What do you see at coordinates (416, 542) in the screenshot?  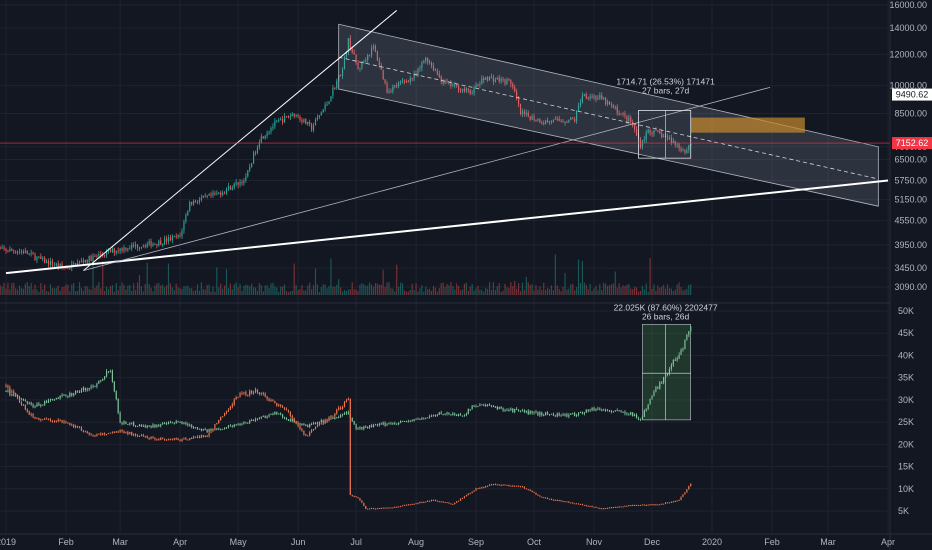 I see `time-tick-label: Aug` at bounding box center [416, 542].